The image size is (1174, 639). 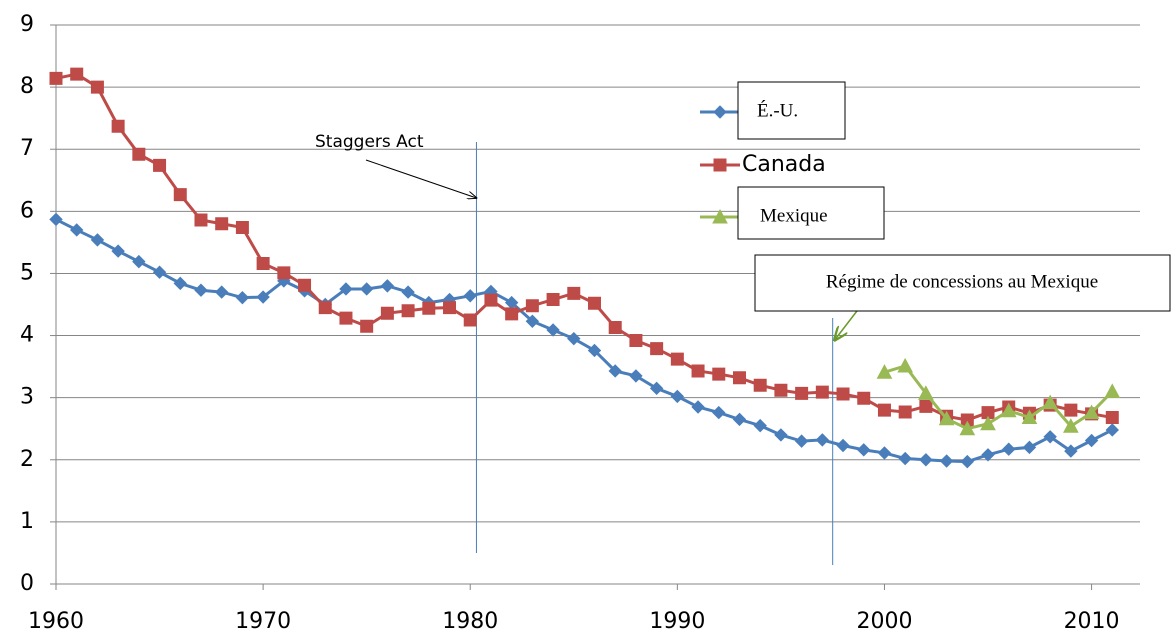 What do you see at coordinates (27, 335) in the screenshot?
I see `y-tick-label: 4` at bounding box center [27, 335].